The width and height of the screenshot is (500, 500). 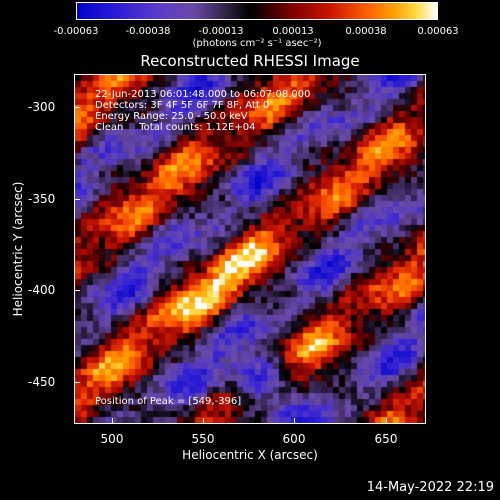 What do you see at coordinates (366, 31) in the screenshot?
I see `colorbar-tick-label: 0.00038` at bounding box center [366, 31].